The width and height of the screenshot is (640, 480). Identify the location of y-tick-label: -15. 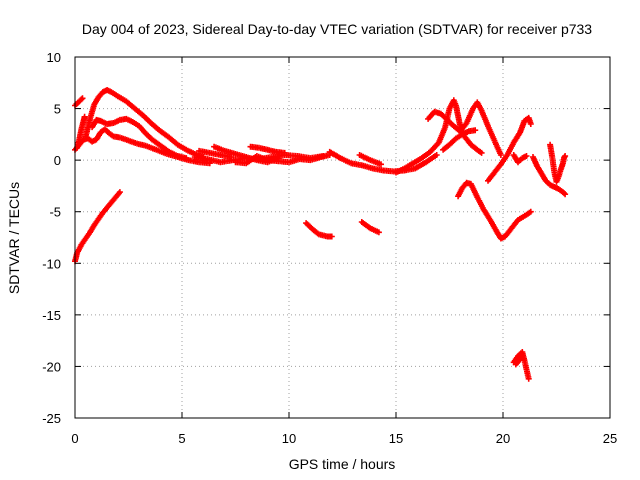
(51, 315).